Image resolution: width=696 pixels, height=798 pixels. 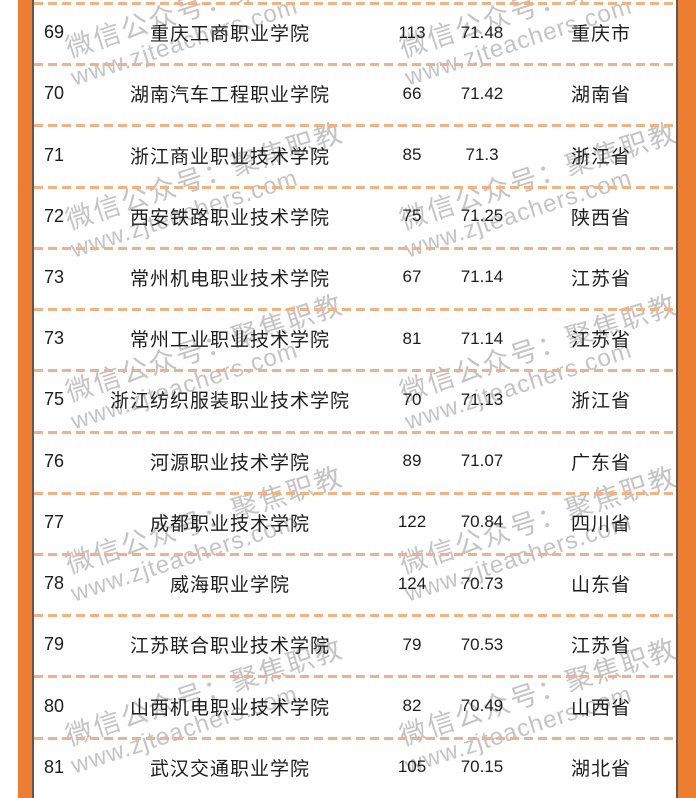 What do you see at coordinates (229, 218) in the screenshot?
I see `college-name-cell: 西安铁路职业技术学院` at bounding box center [229, 218].